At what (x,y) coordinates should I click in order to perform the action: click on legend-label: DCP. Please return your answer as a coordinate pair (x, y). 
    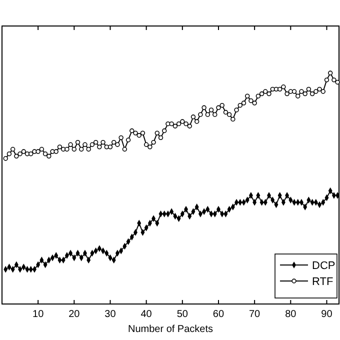
    Looking at the image, I should click on (324, 266).